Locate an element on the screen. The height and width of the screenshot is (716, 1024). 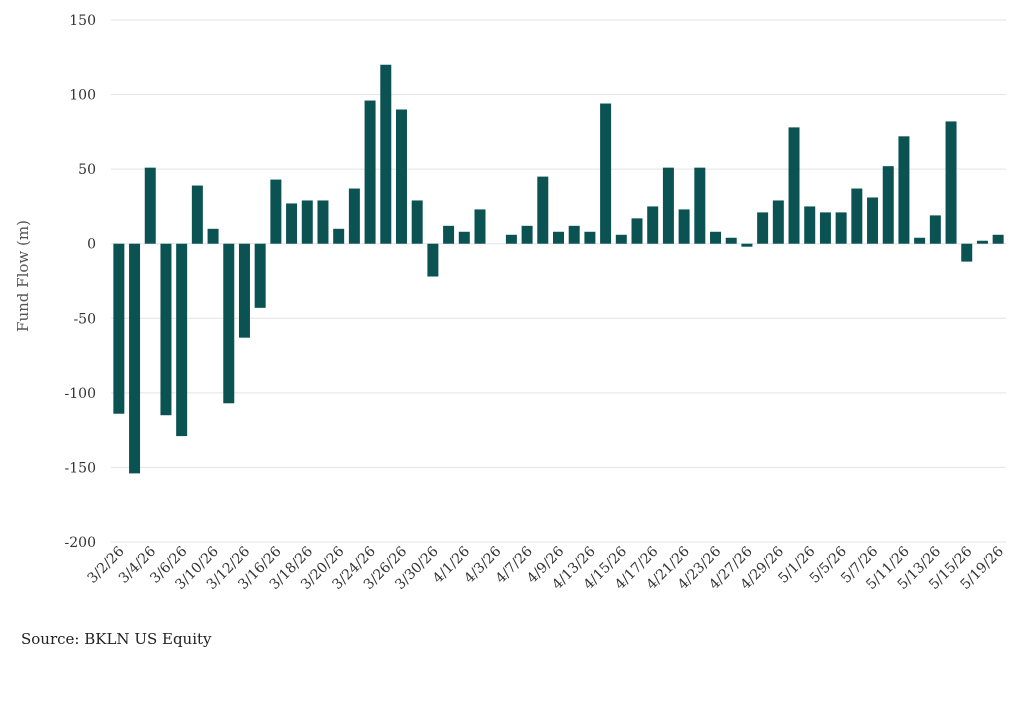
y-tick-label: -100 is located at coordinates (80, 394).